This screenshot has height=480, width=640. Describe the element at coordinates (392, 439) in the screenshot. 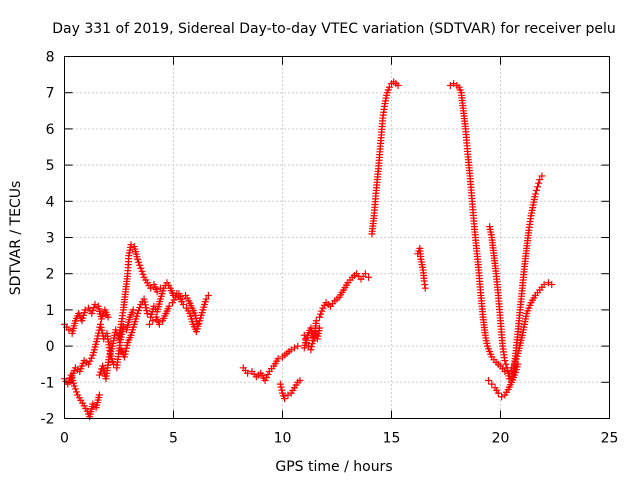

I see `x-tick-label: 15` at that location.